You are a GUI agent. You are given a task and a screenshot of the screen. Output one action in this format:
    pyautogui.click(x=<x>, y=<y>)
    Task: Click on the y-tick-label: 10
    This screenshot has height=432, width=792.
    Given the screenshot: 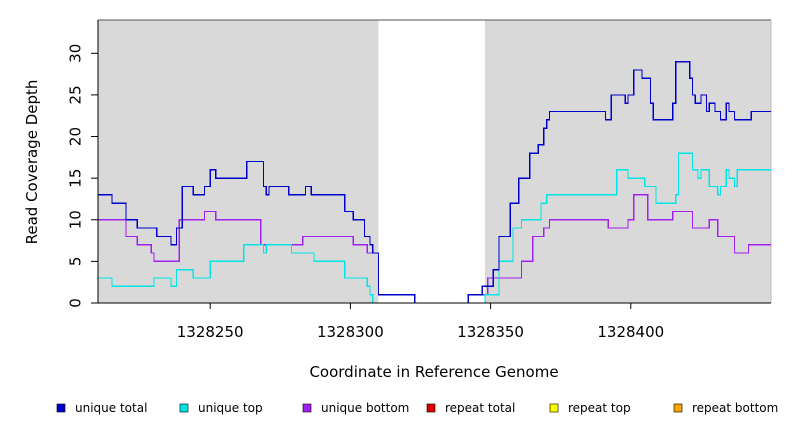 What is the action you would take?
    pyautogui.click(x=75, y=219)
    